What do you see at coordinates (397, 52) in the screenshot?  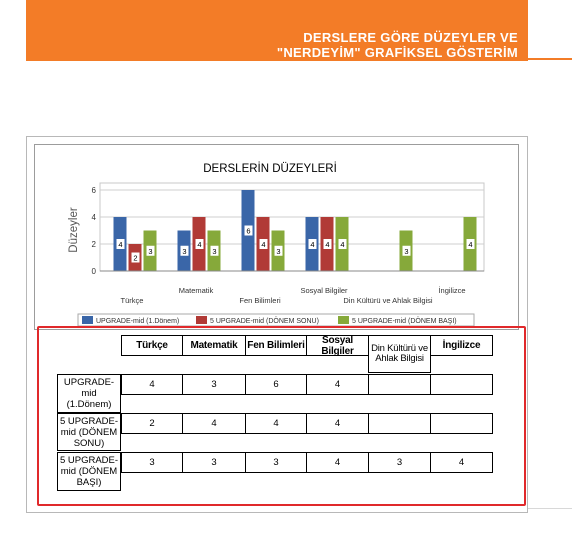 I see `banner-title-line2: "NERDEYİM" GRAFİKSEL GÖSTERİM` at bounding box center [397, 52].